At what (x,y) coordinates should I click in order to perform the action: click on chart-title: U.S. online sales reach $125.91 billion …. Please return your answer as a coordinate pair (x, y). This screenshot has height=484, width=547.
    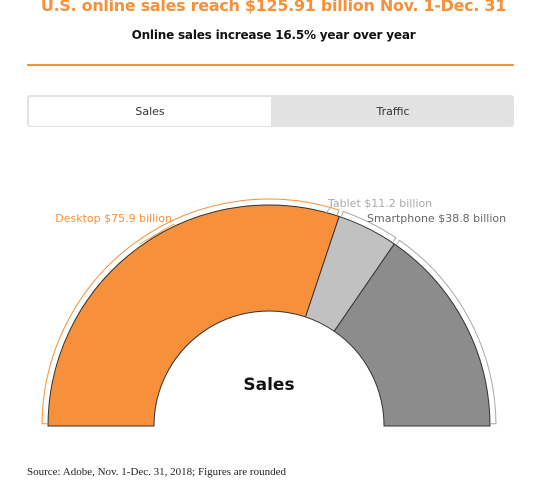
    Looking at the image, I should click on (273, 7).